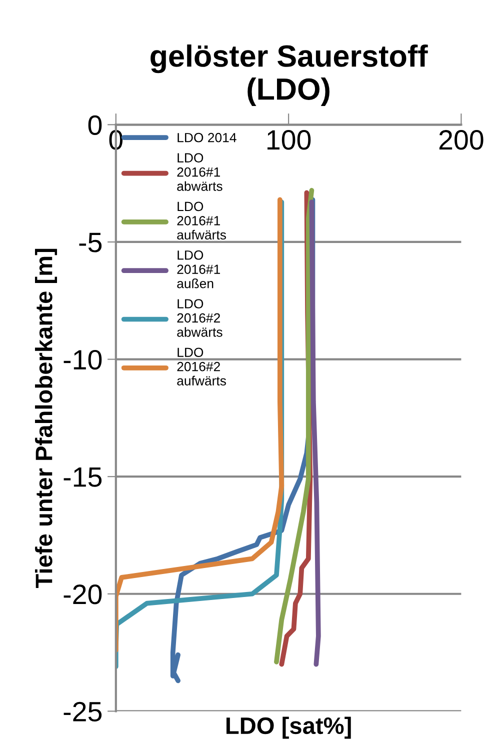 Image resolution: width=487 pixels, height=751 pixels. I want to click on legend-label: LDO 2016#2 abwärts, so click(199, 318).